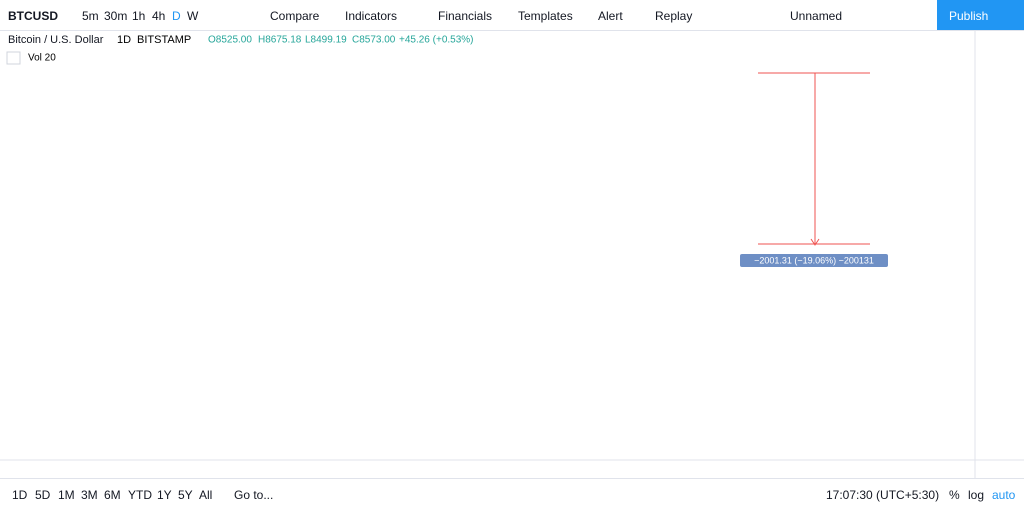 The width and height of the screenshot is (1024, 509). Describe the element at coordinates (883, 495) in the screenshot. I see `clock: 17:07:30 (UTC+5:30)` at that location.